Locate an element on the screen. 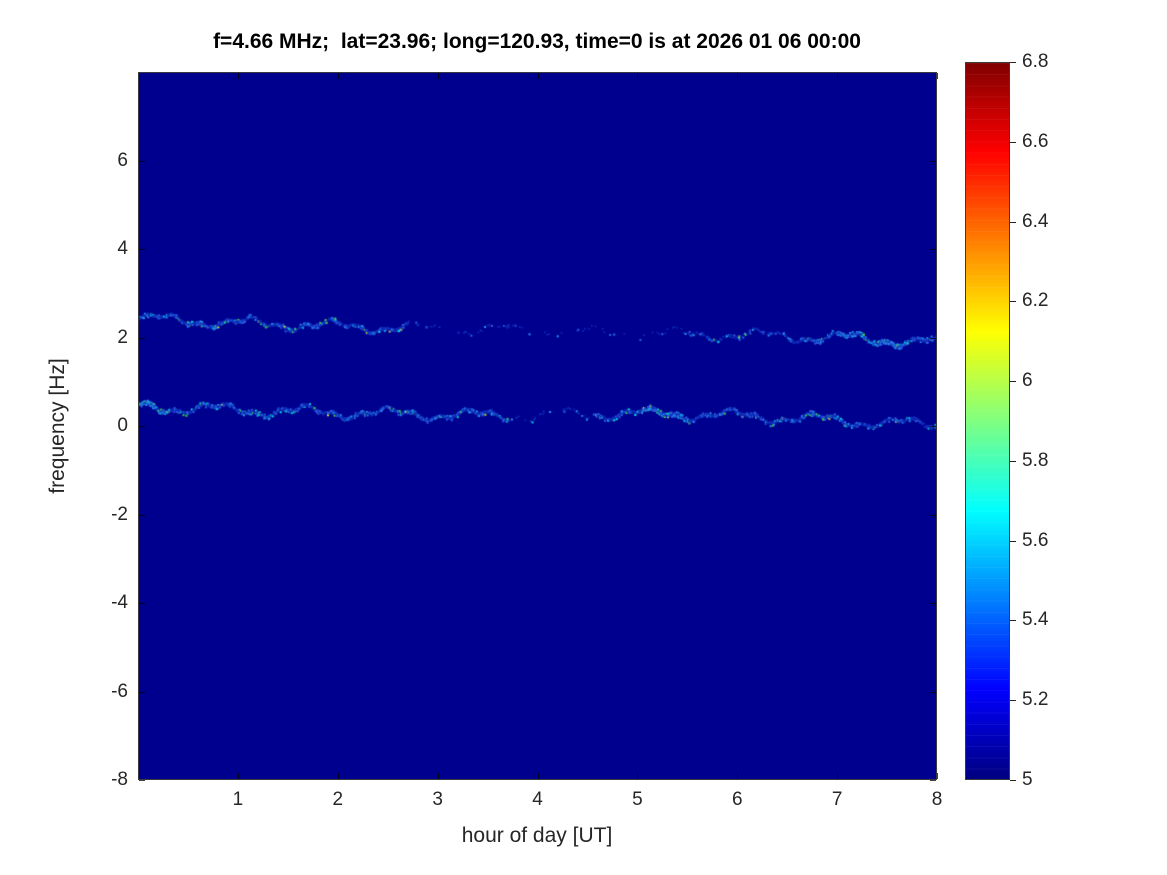  y-tick-label: 6 is located at coordinates (122, 160).